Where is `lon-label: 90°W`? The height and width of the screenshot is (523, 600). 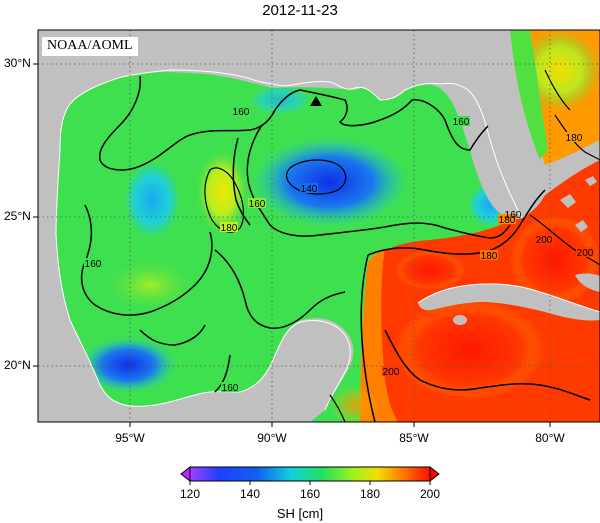 lon-label: 90°W is located at coordinates (272, 438).